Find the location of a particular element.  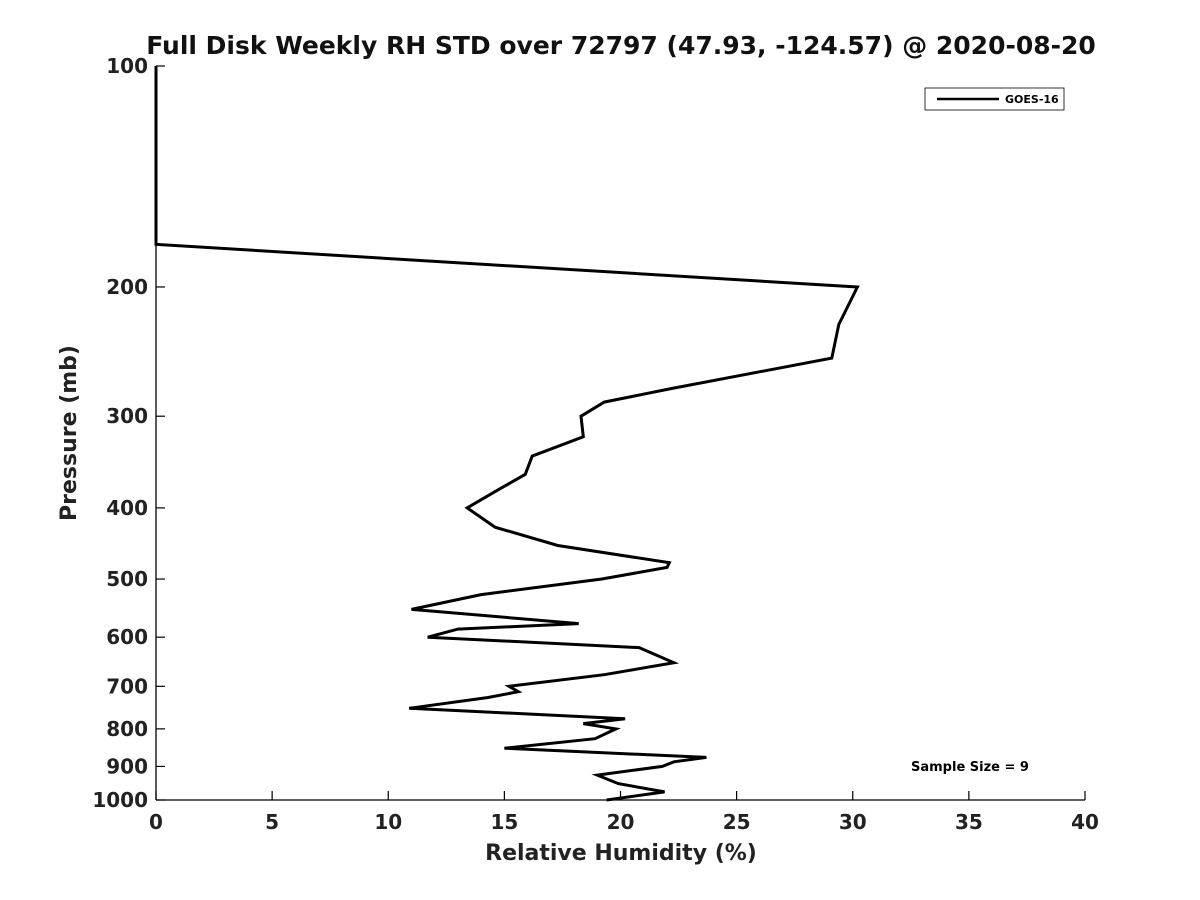

x-tick-label: 0 is located at coordinates (156, 822).